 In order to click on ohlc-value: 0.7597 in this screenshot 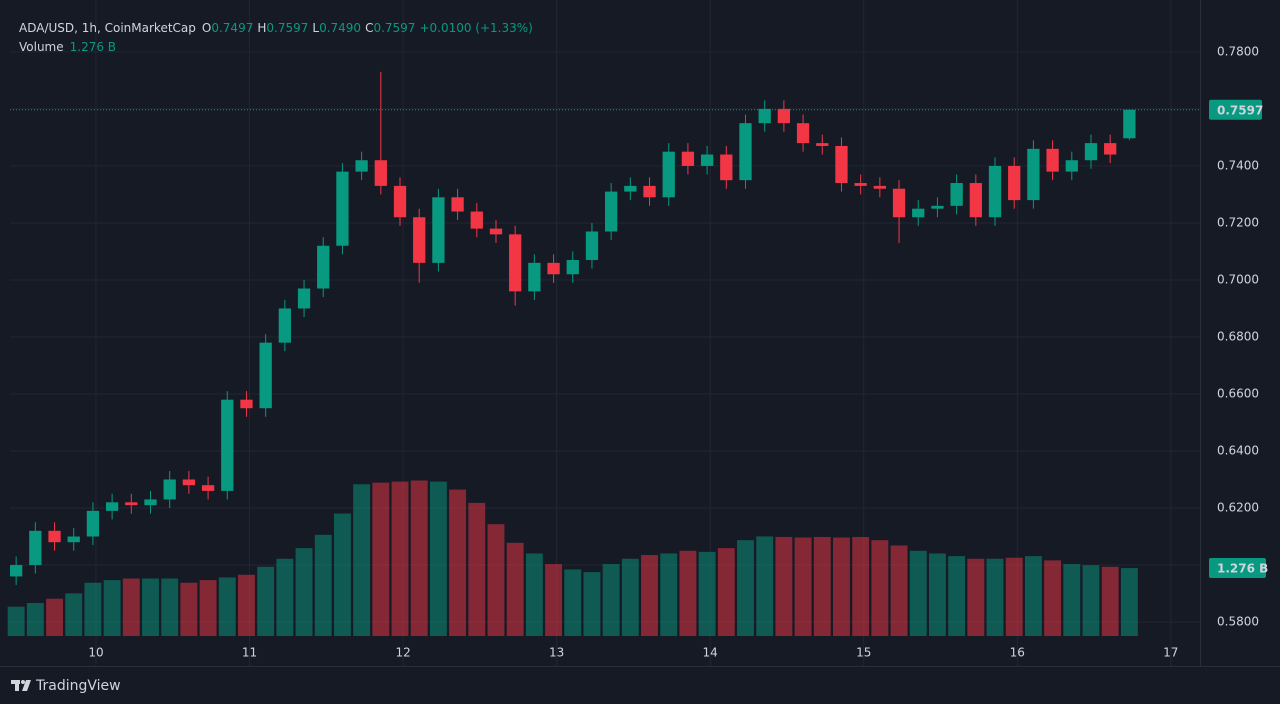, I will do `click(287, 28)`.